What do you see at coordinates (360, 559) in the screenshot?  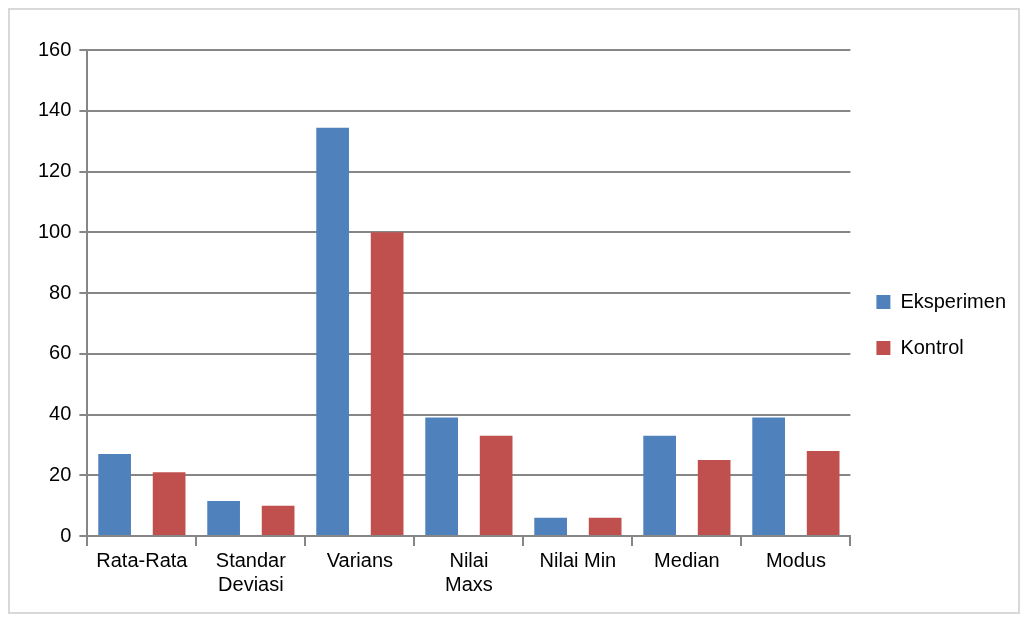 I see `x-tick-label: Varians` at bounding box center [360, 559].